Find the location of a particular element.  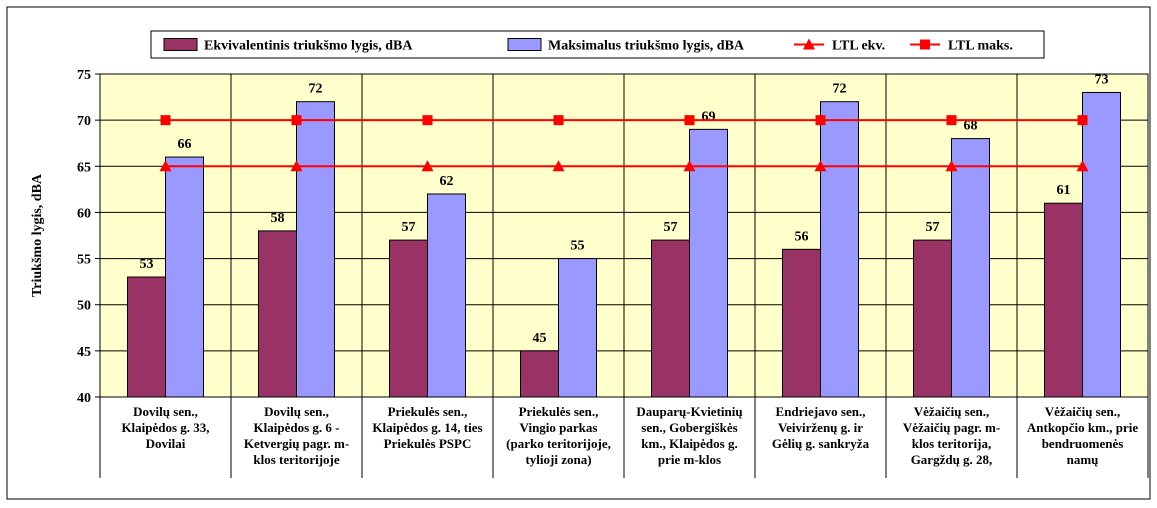

y-tick-label: 50 is located at coordinates (84, 306).